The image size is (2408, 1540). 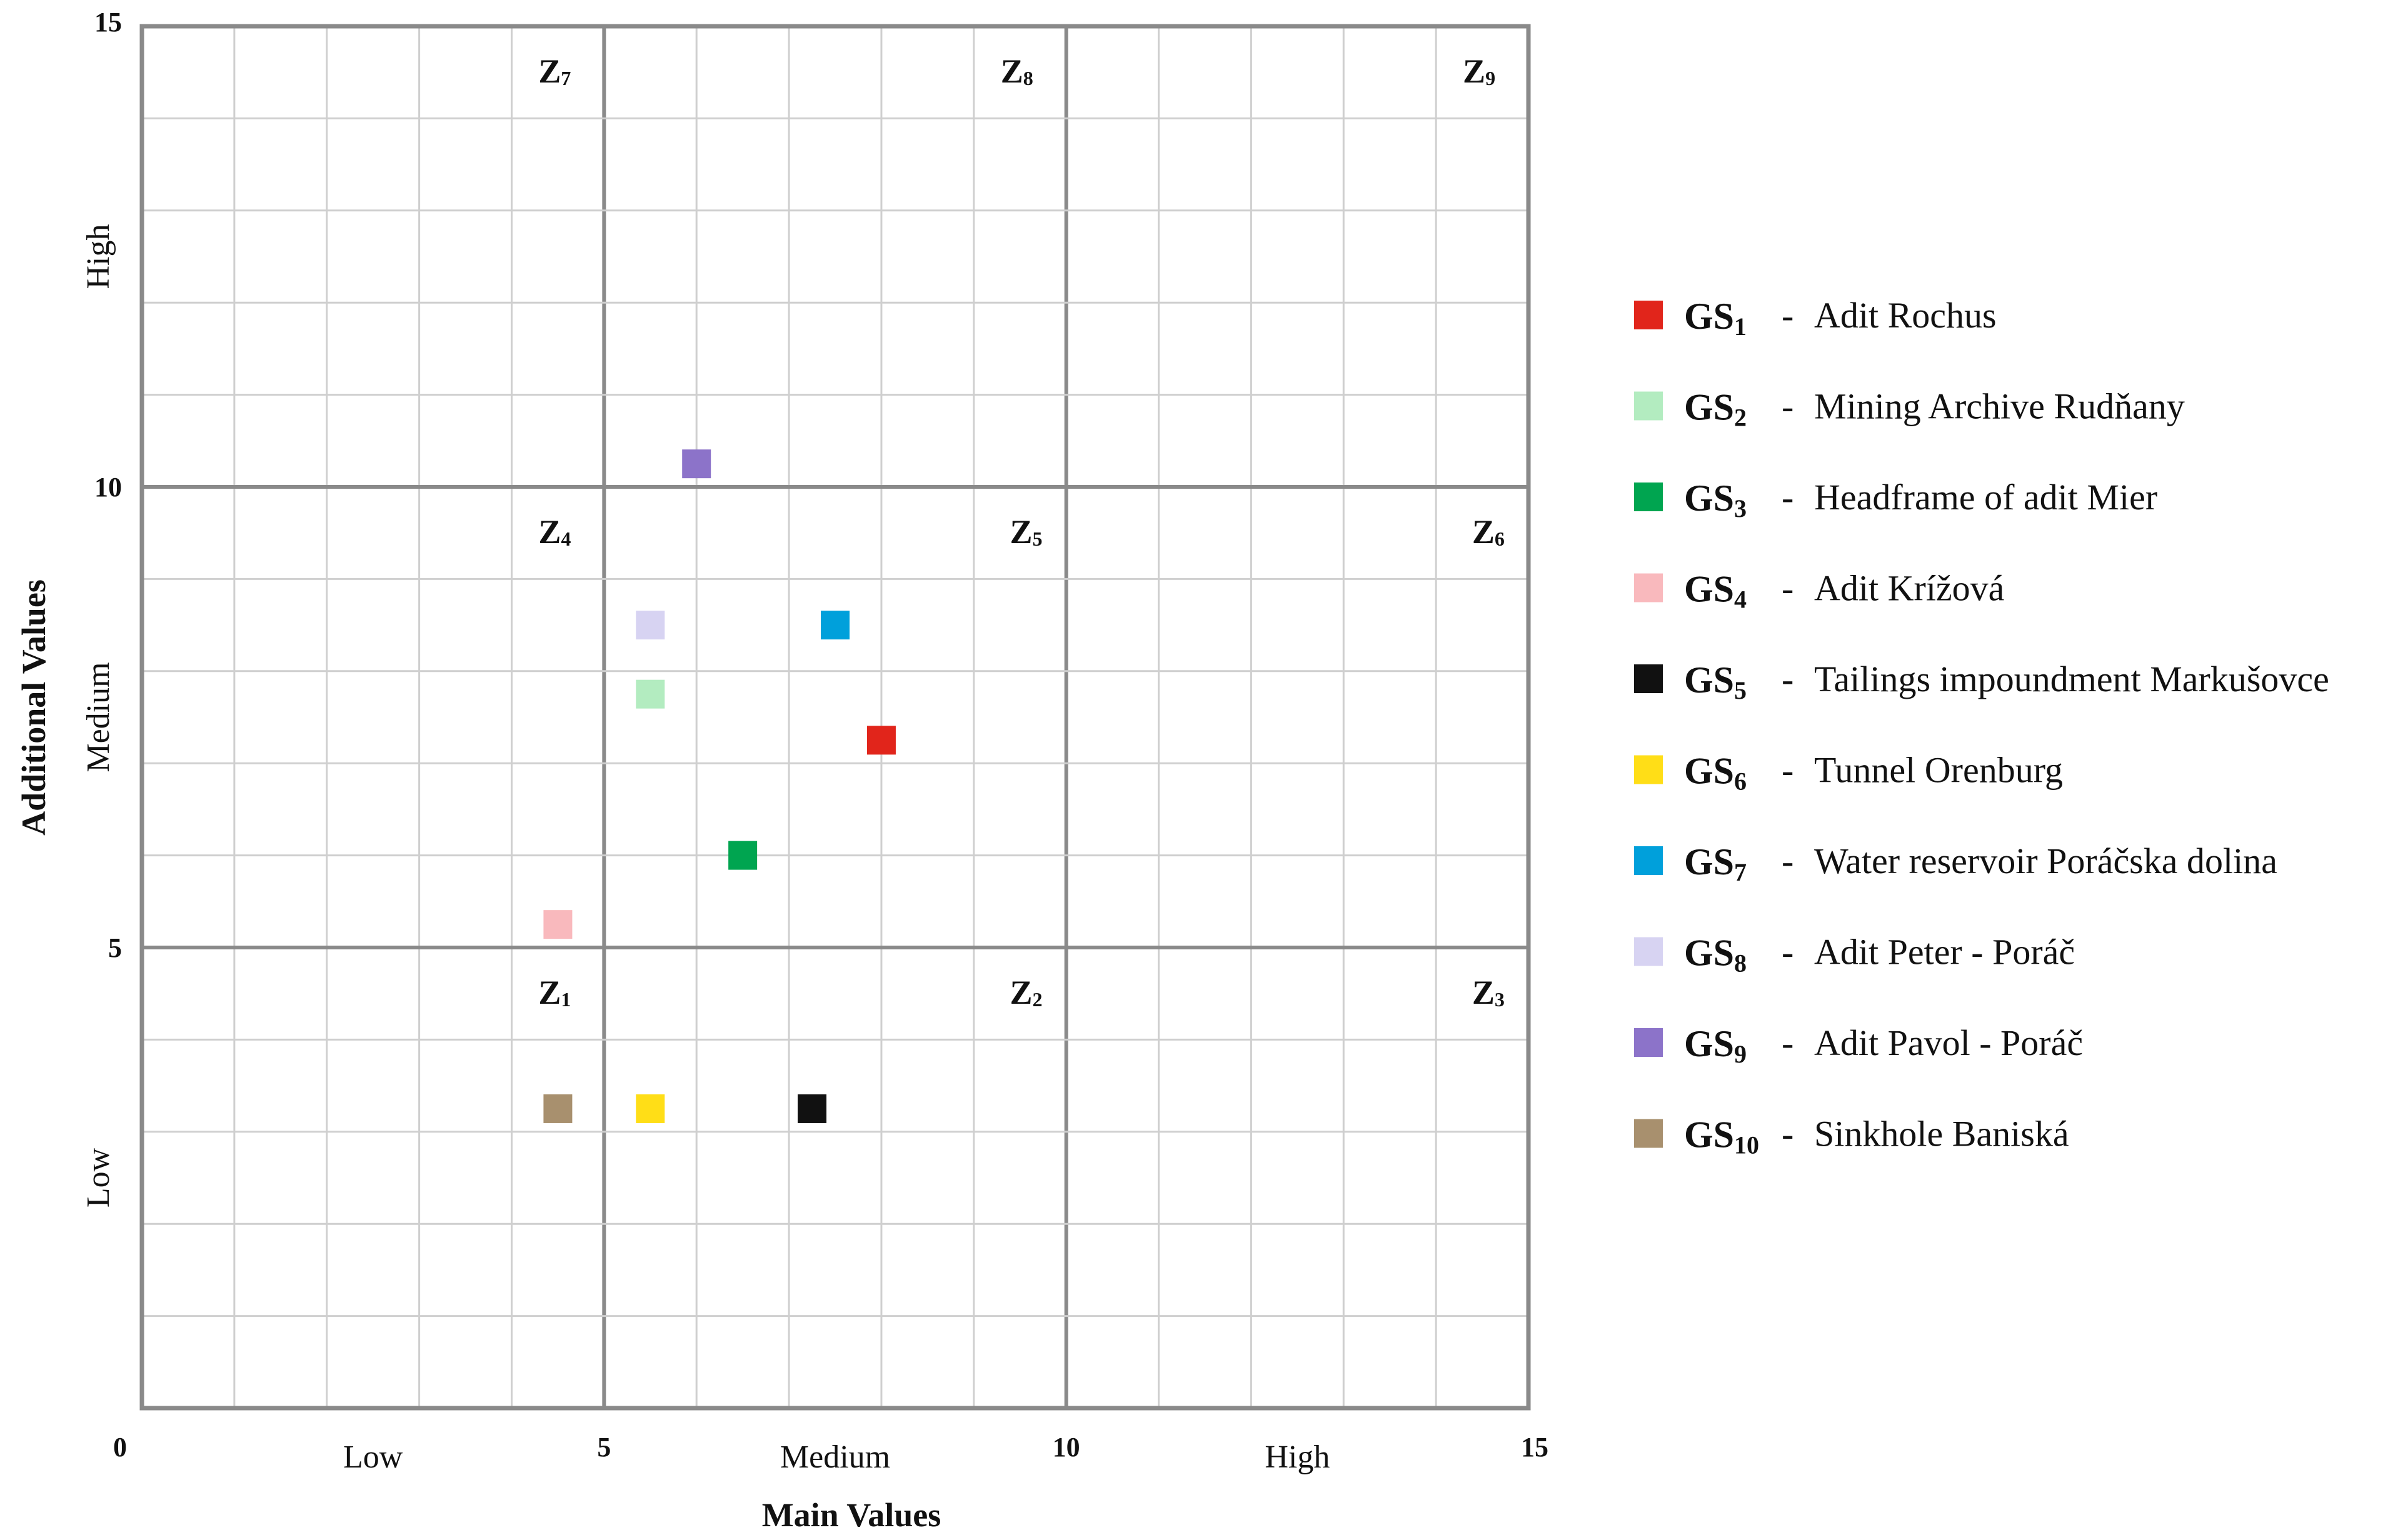 I want to click on zone-subscript: 5, so click(x=1038, y=539).